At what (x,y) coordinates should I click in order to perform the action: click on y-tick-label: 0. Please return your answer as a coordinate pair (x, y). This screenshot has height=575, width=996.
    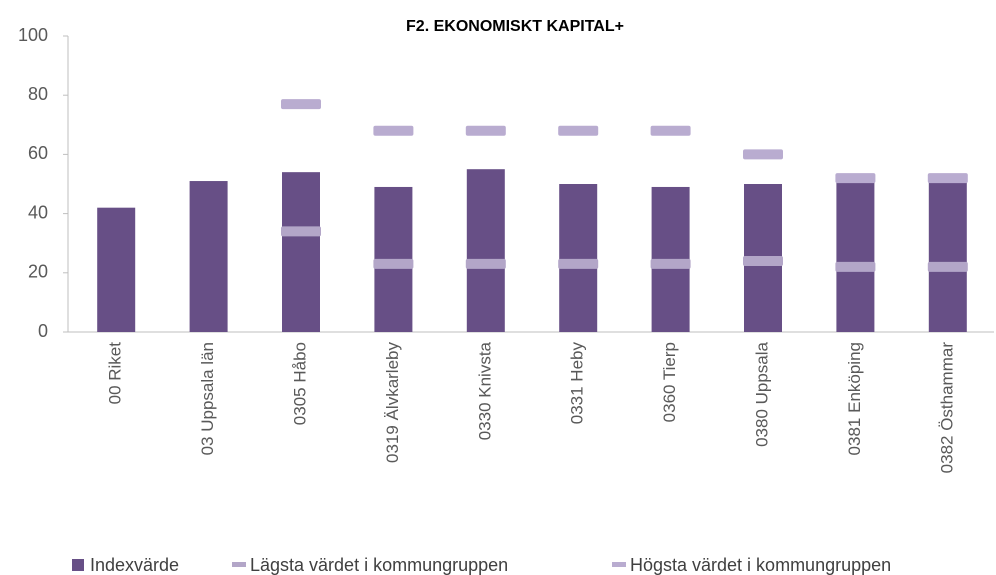
    Looking at the image, I should click on (43, 331).